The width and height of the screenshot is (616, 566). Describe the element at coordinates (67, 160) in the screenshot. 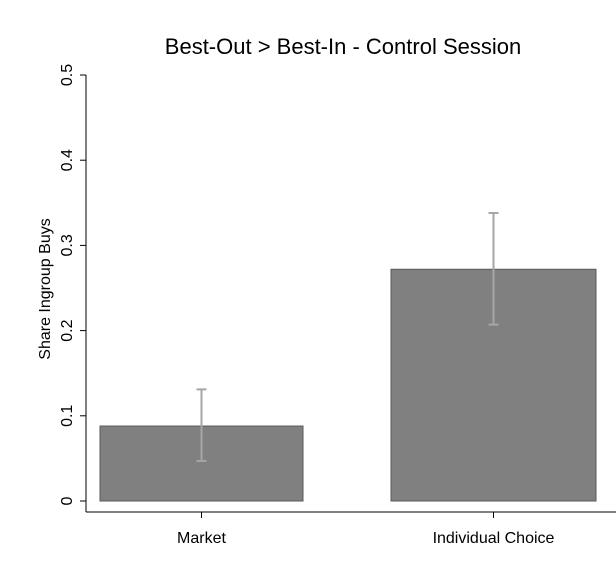

I see `y-tick-label: 0.4` at that location.